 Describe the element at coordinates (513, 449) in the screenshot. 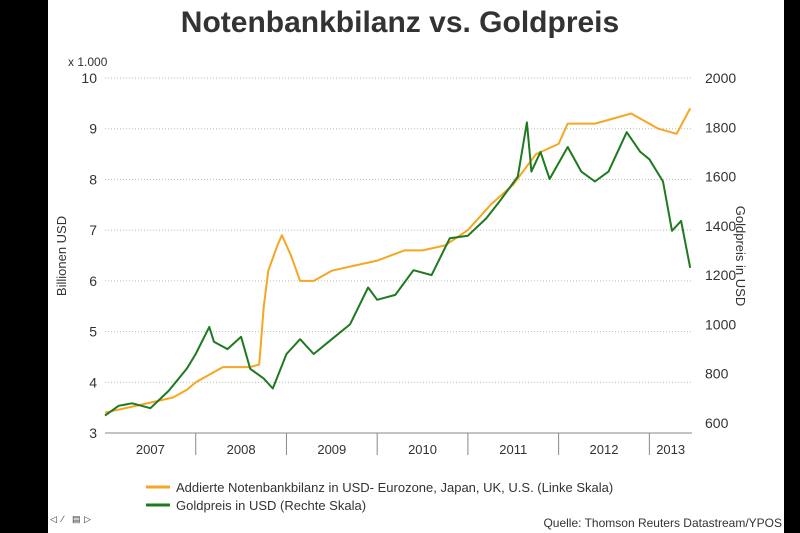

I see `x-tick-label: 2011` at that location.